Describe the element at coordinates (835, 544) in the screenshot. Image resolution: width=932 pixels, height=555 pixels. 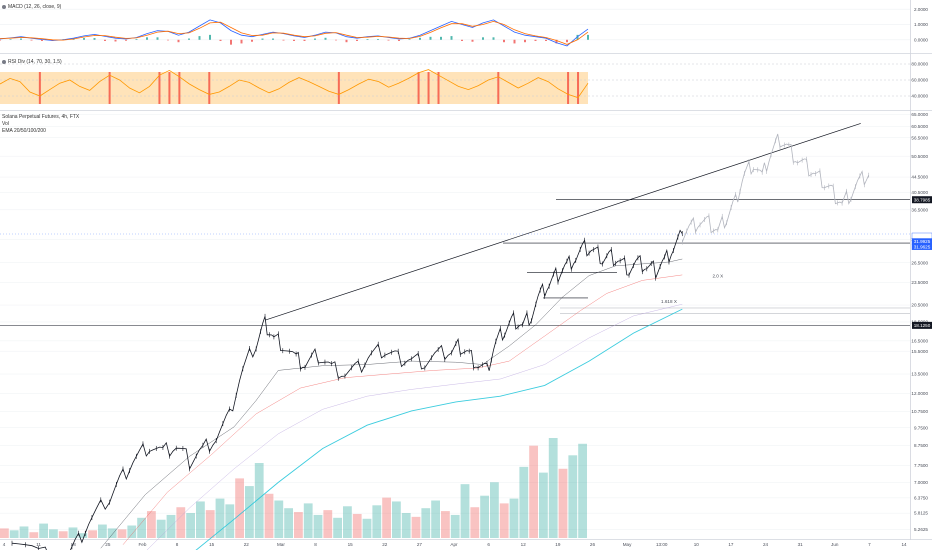
I see `time-tick-label: Jun` at that location.